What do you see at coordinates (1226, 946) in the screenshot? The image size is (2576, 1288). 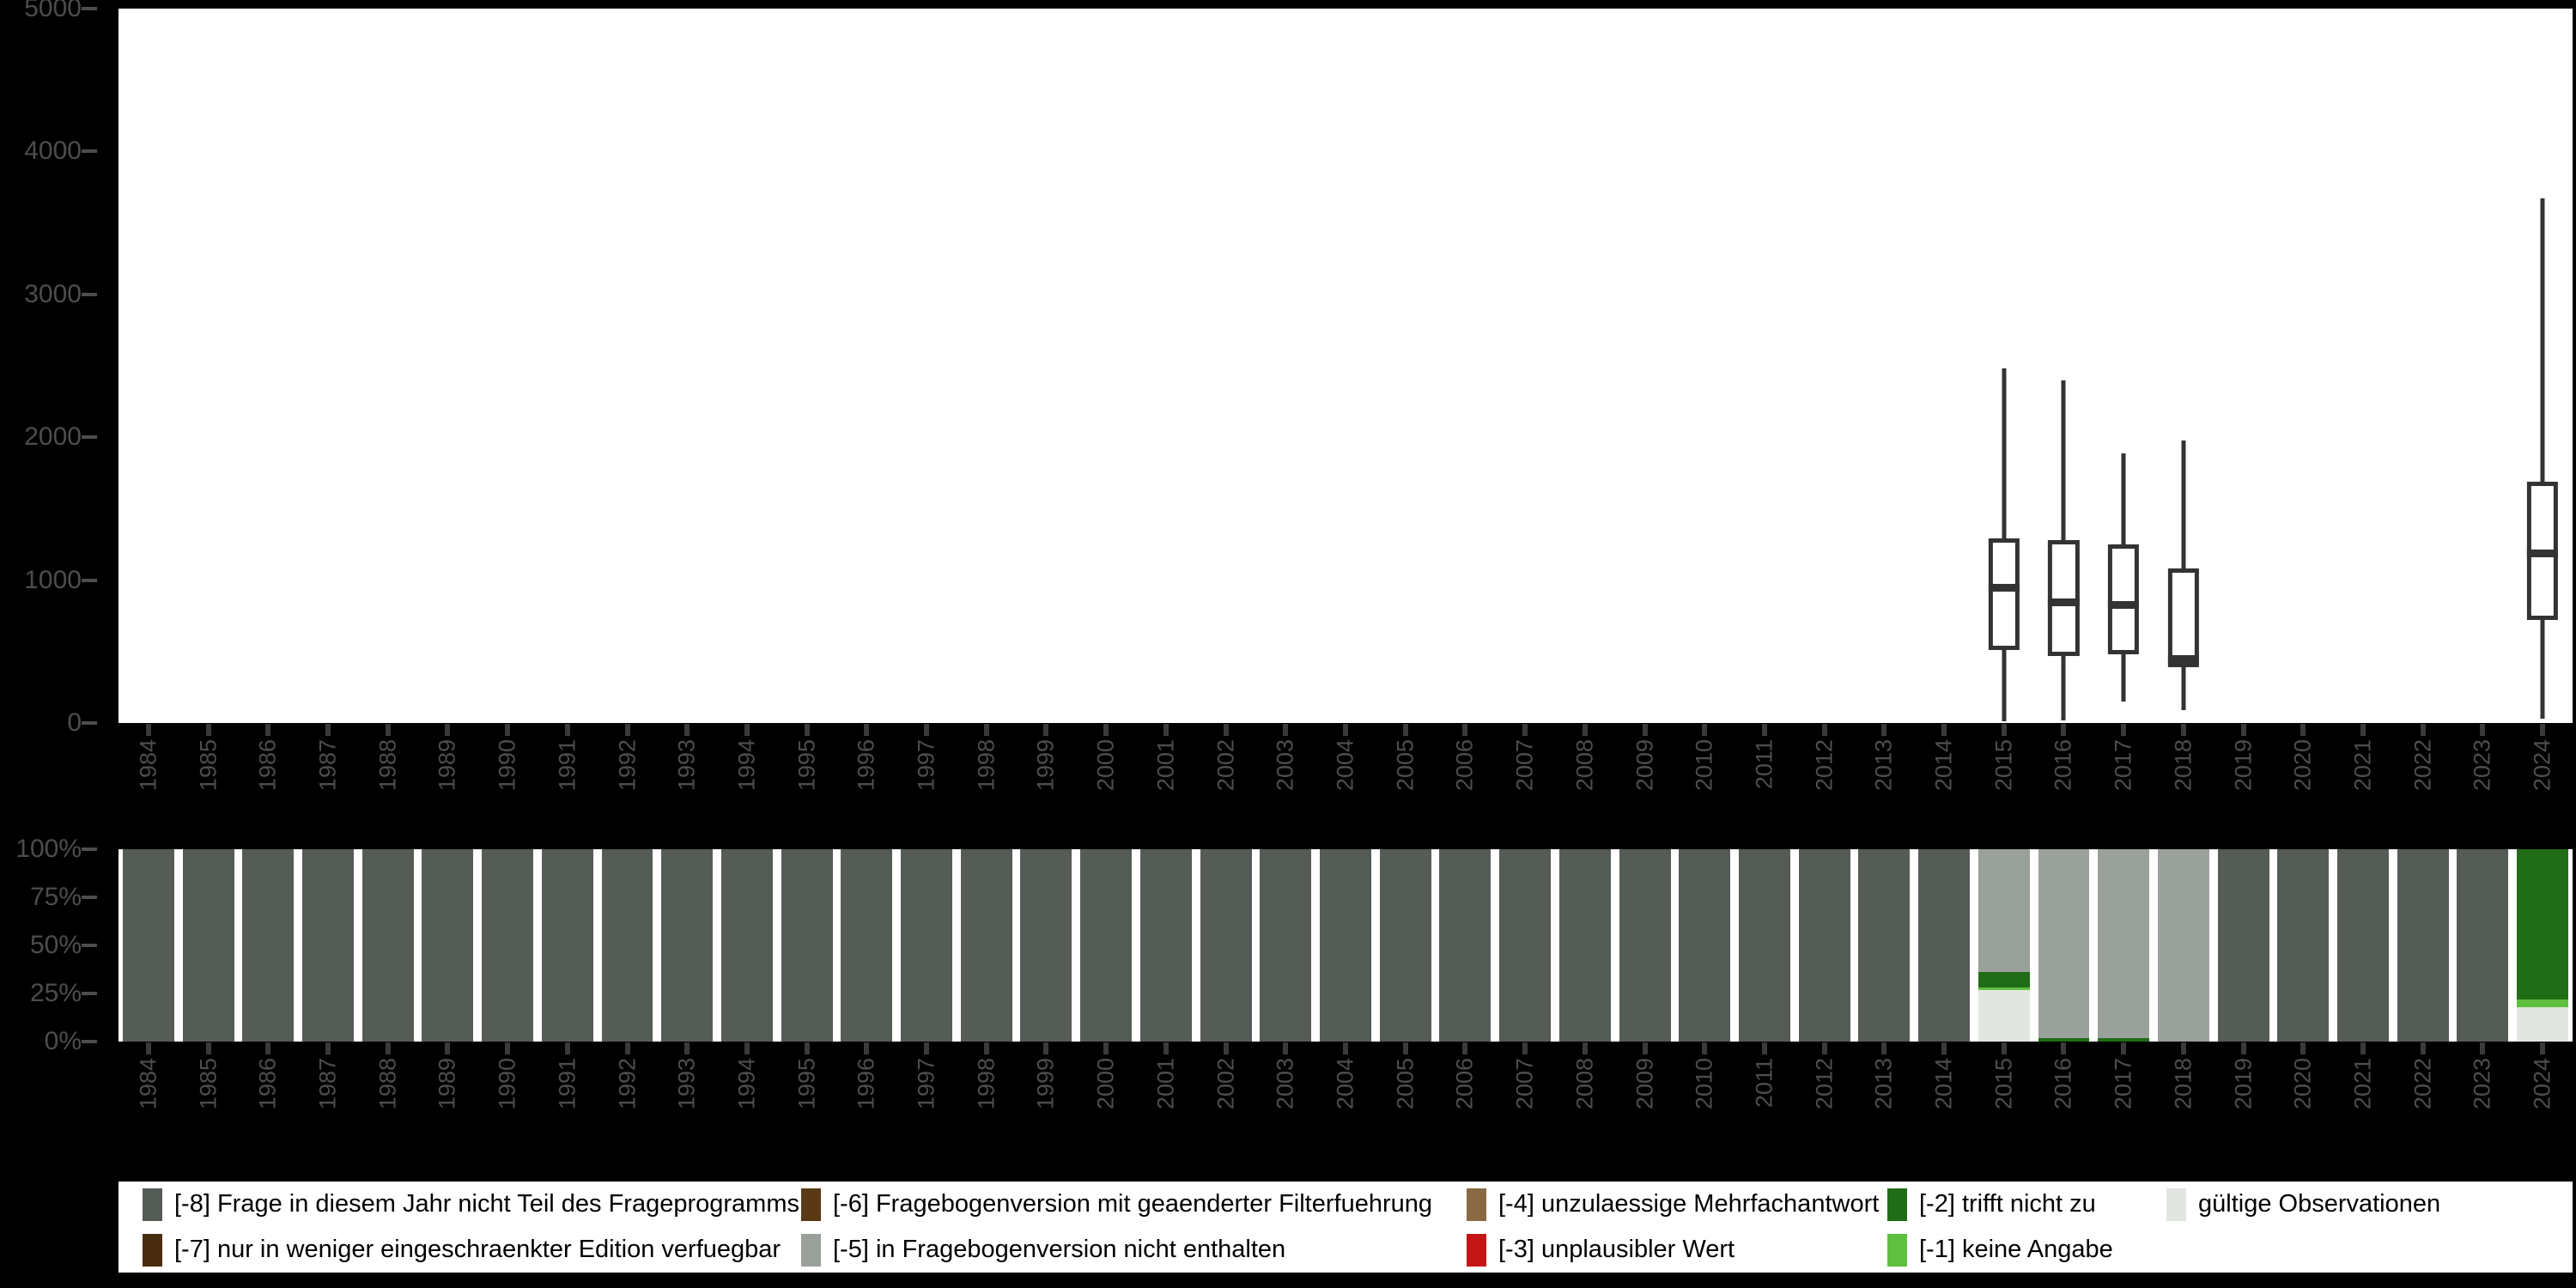 I see `stacked-bar-column-2002` at bounding box center [1226, 946].